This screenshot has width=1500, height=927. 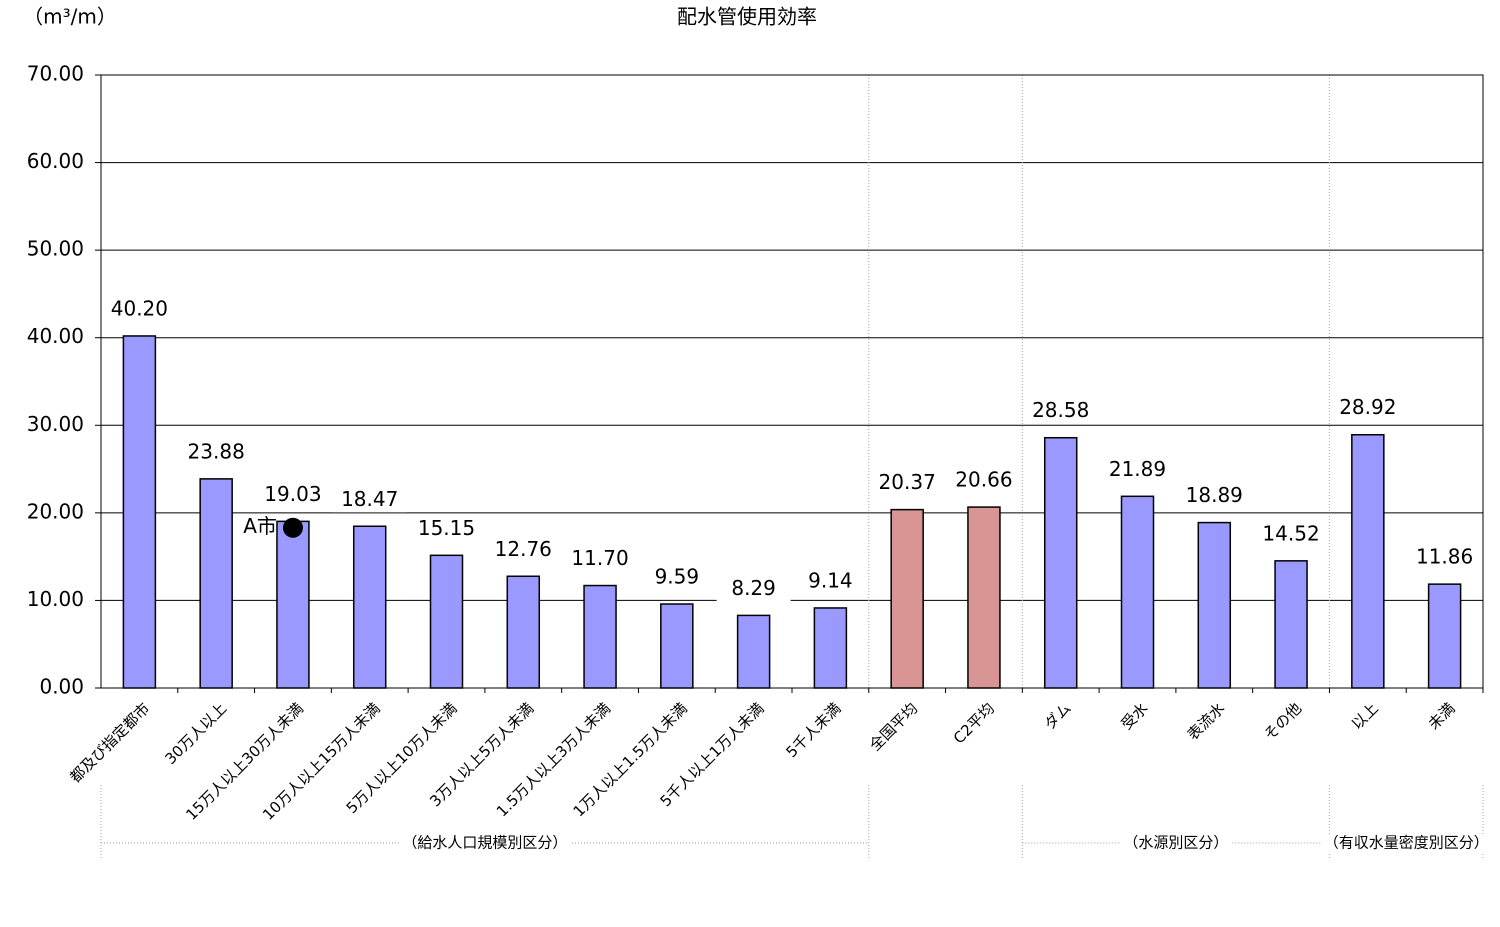 What do you see at coordinates (260, 526) in the screenshot?
I see `marker-label: A市` at bounding box center [260, 526].